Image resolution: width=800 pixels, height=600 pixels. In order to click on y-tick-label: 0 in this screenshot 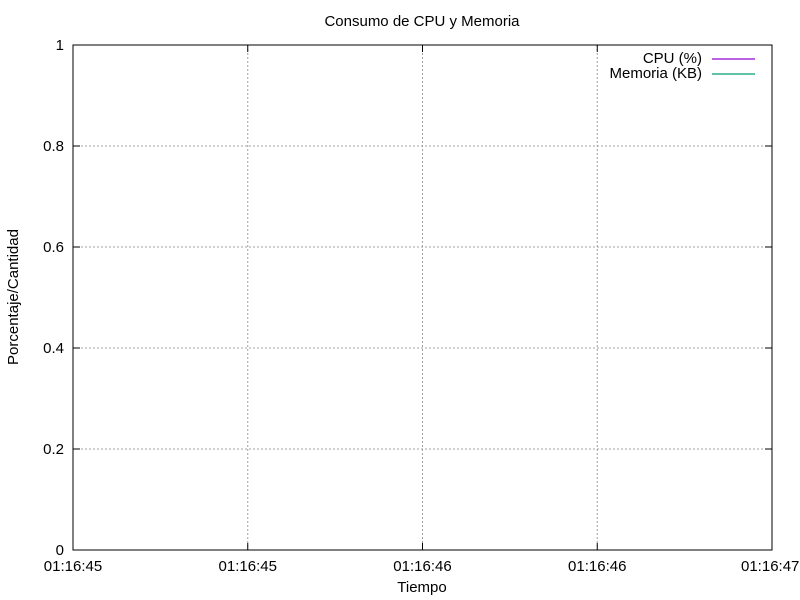, I will do `click(60, 550)`.